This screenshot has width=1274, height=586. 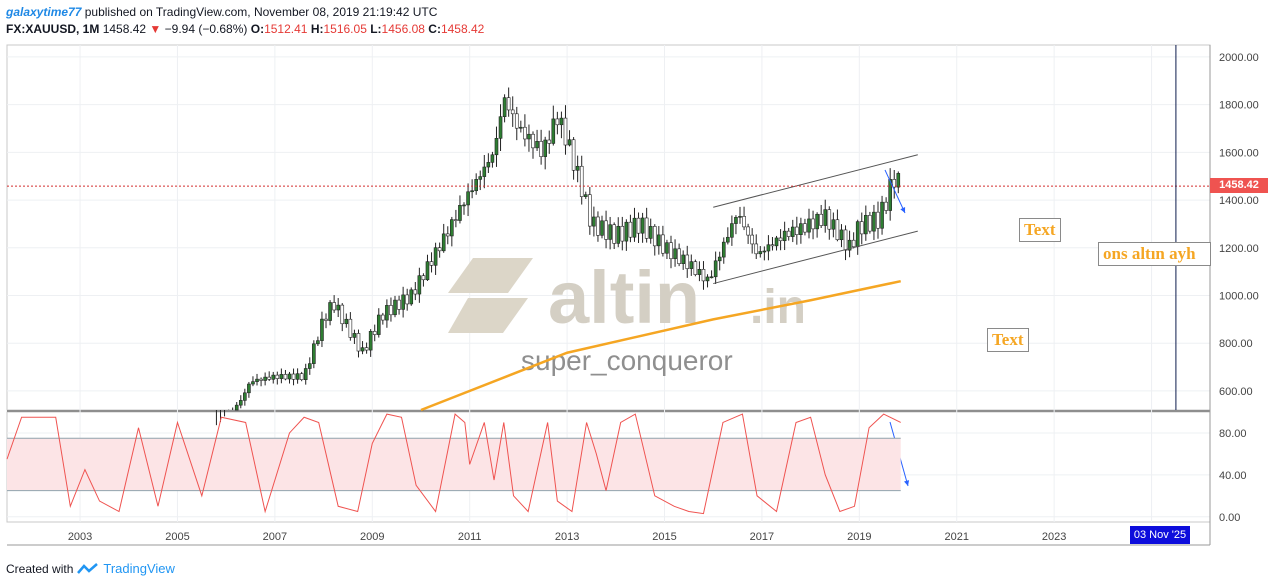 I want to click on x-tick-label: 2003, so click(x=80, y=537).